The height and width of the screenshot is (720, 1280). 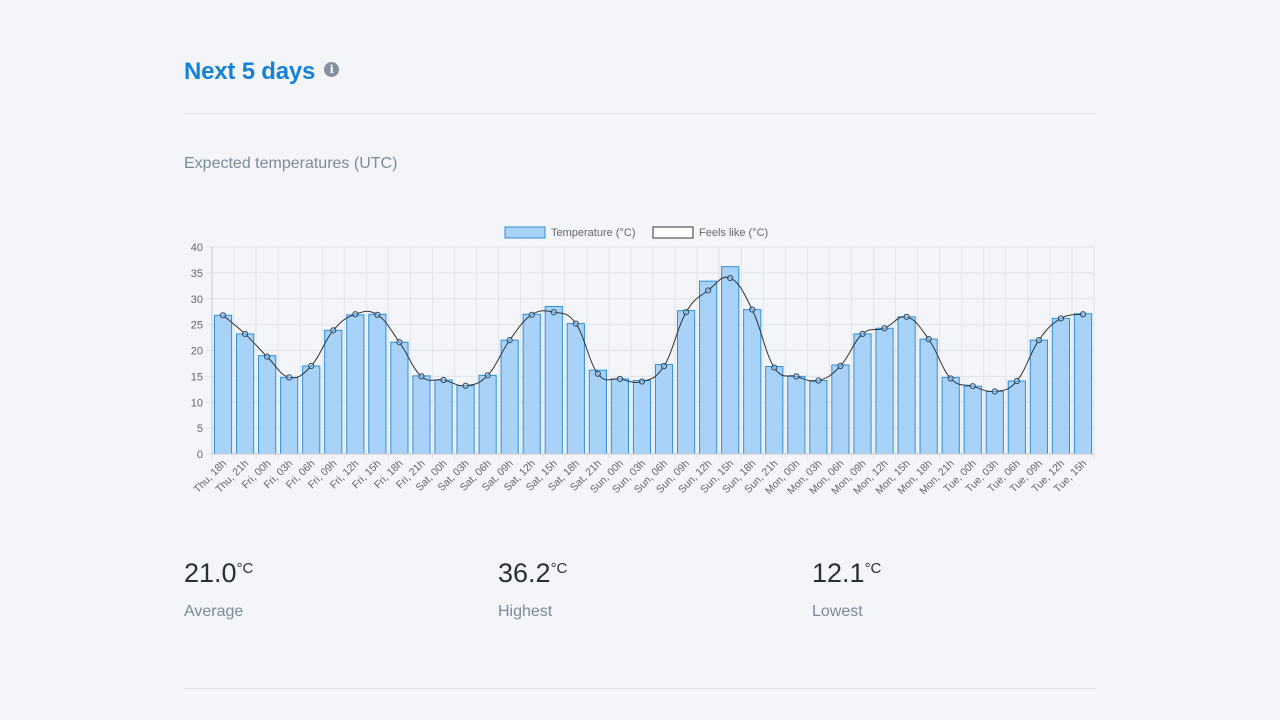 What do you see at coordinates (733, 233) in the screenshot?
I see `legend-feels-like-label: Feels like (°C)` at bounding box center [733, 233].